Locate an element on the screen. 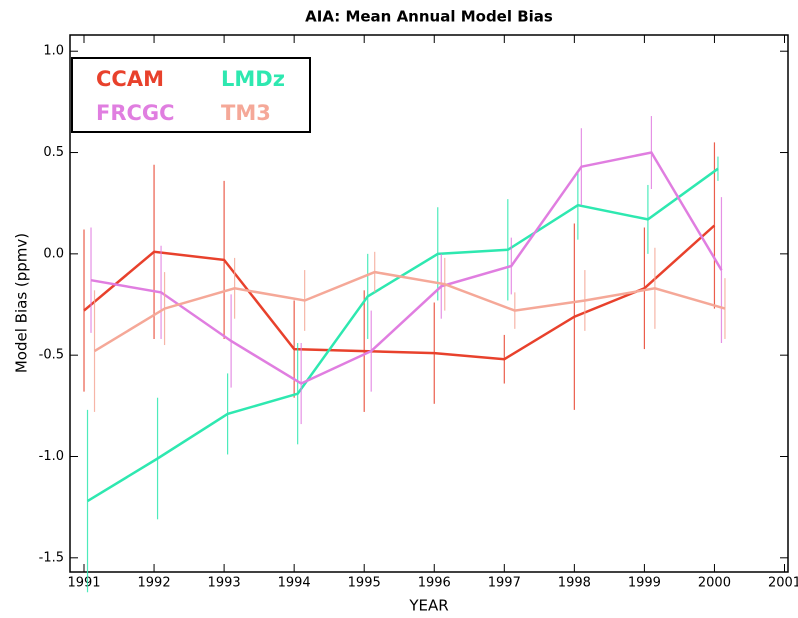 This screenshot has width=798, height=618. y-tick-label: -1.5 is located at coordinates (51, 557).